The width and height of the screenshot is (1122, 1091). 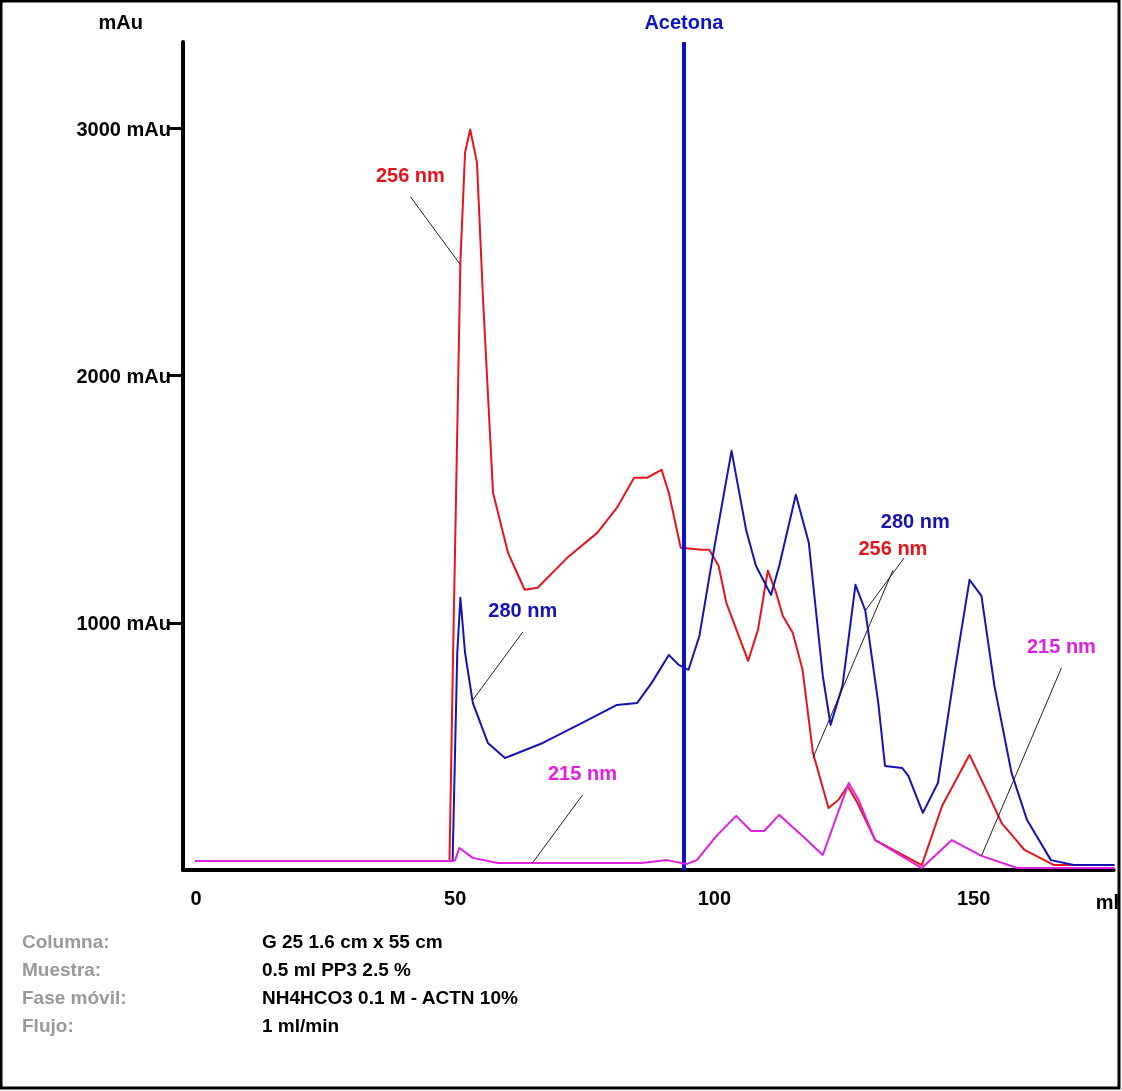 What do you see at coordinates (216, 969) in the screenshot?
I see `text: Muestra: 0.5 ml PP3 2.5 %` at bounding box center [216, 969].